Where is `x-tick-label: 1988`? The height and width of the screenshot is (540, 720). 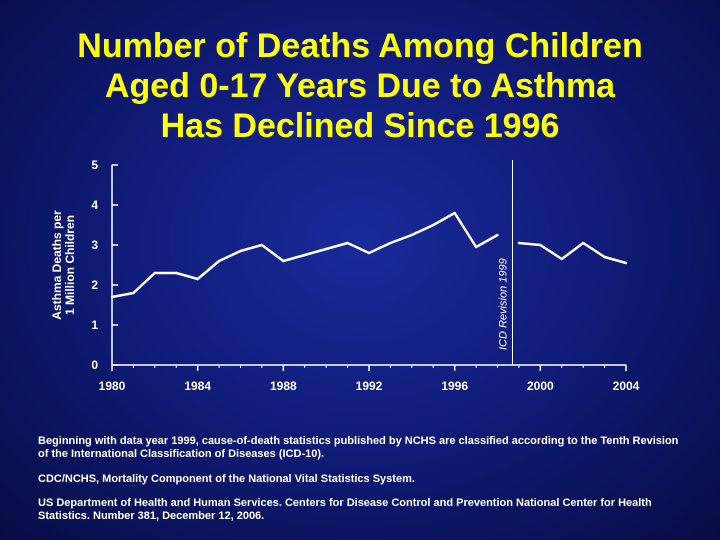 x-tick-label: 1988 is located at coordinates (283, 386).